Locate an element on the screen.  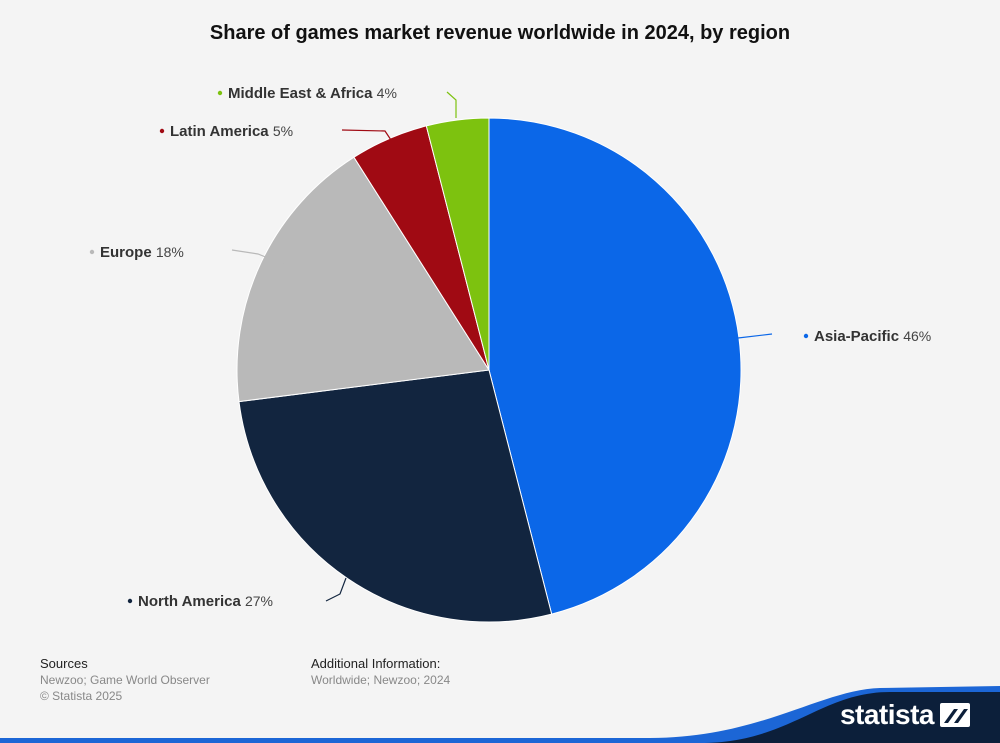
statista-logo-icon is located at coordinates (955, 715).